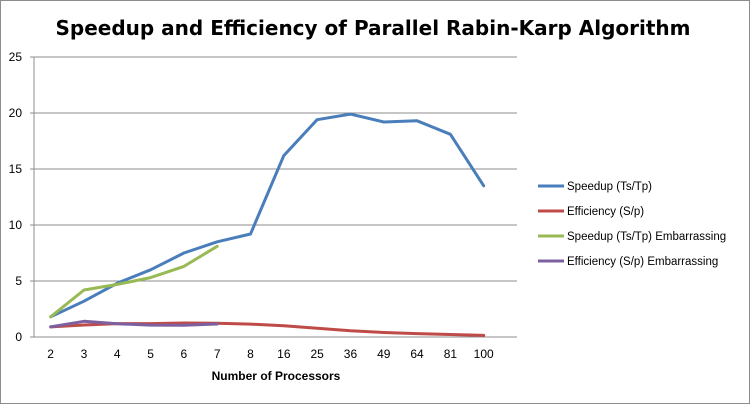 The height and width of the screenshot is (404, 750). I want to click on y-tick-label: 0, so click(18, 337).